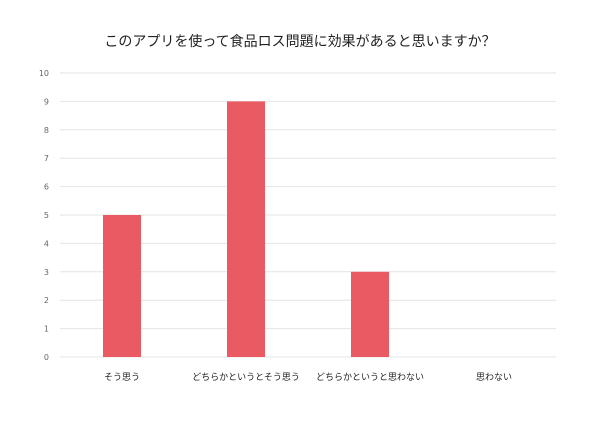  I want to click on y-tick-label: 2, so click(46, 300).